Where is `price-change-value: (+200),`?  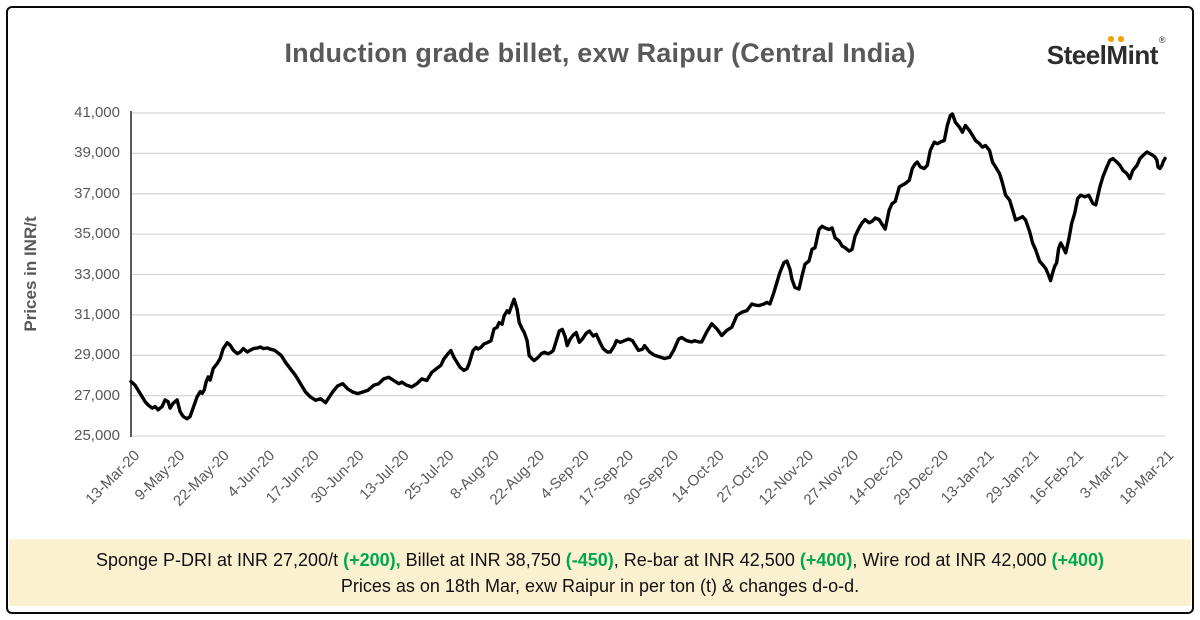
price-change-value: (+200), is located at coordinates (372, 560).